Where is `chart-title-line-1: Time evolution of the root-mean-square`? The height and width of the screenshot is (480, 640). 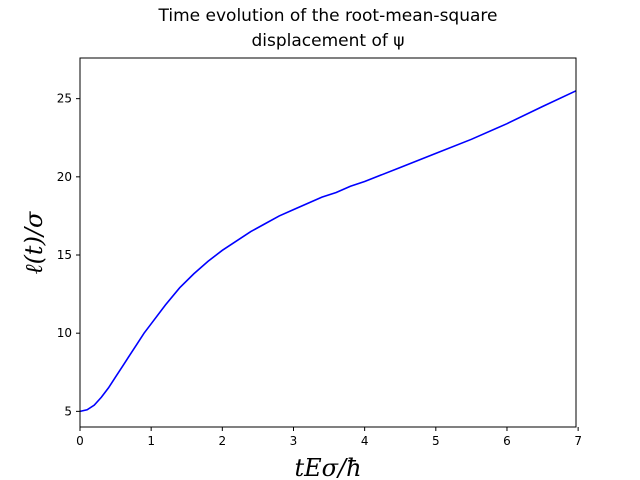 chart-title-line-1: Time evolution of the root-mean-square is located at coordinates (328, 16).